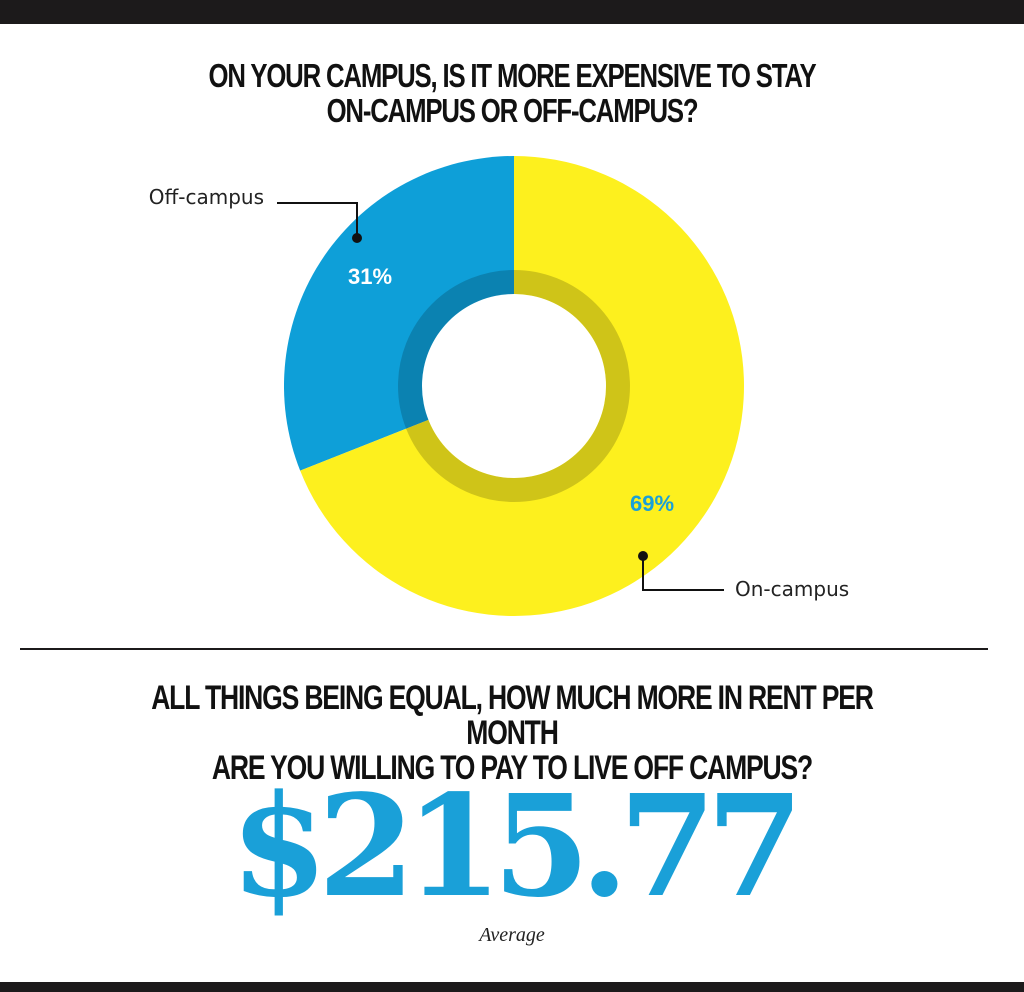 The width and height of the screenshot is (1024, 992). What do you see at coordinates (504, 649) in the screenshot?
I see `section-divider` at bounding box center [504, 649].